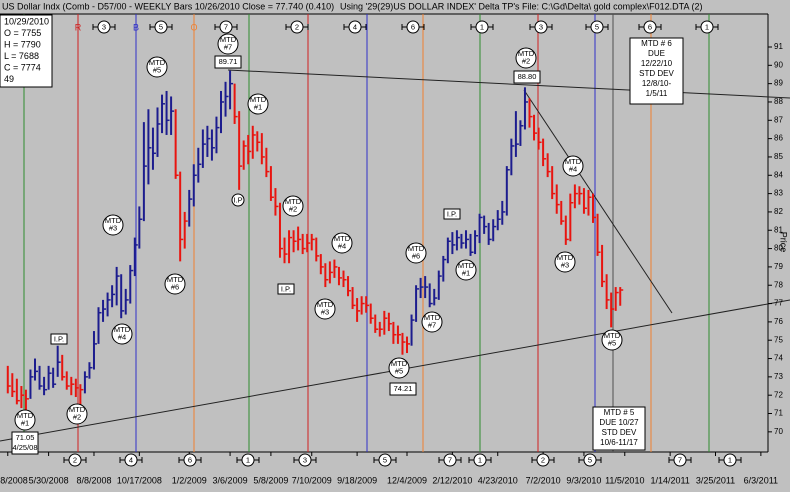 Image resolution: width=790 pixels, height=492 pixels. What do you see at coordinates (669, 480) in the screenshot?
I see `x-tick-label: 1/14/2011` at bounding box center [669, 480].